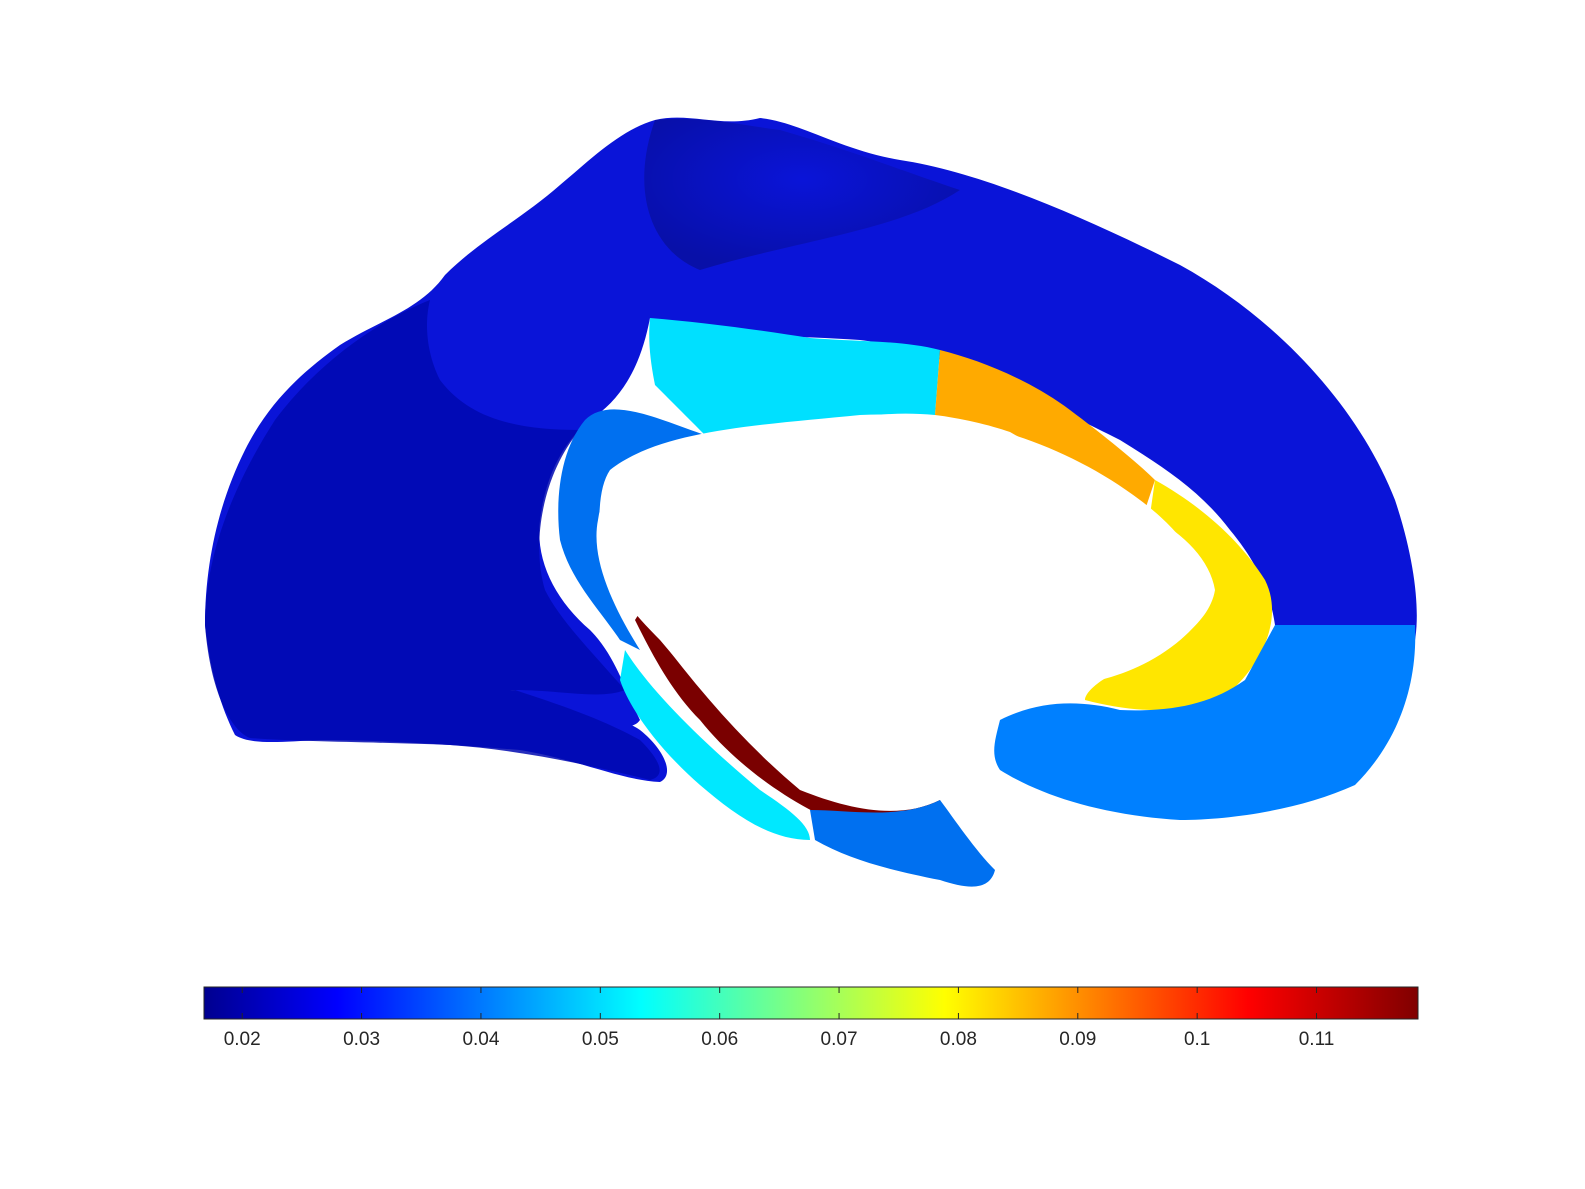 The height and width of the screenshot is (1189, 1585). Describe the element at coordinates (1077, 1039) in the screenshot. I see `colorbar-tick-label: 0.09` at that location.